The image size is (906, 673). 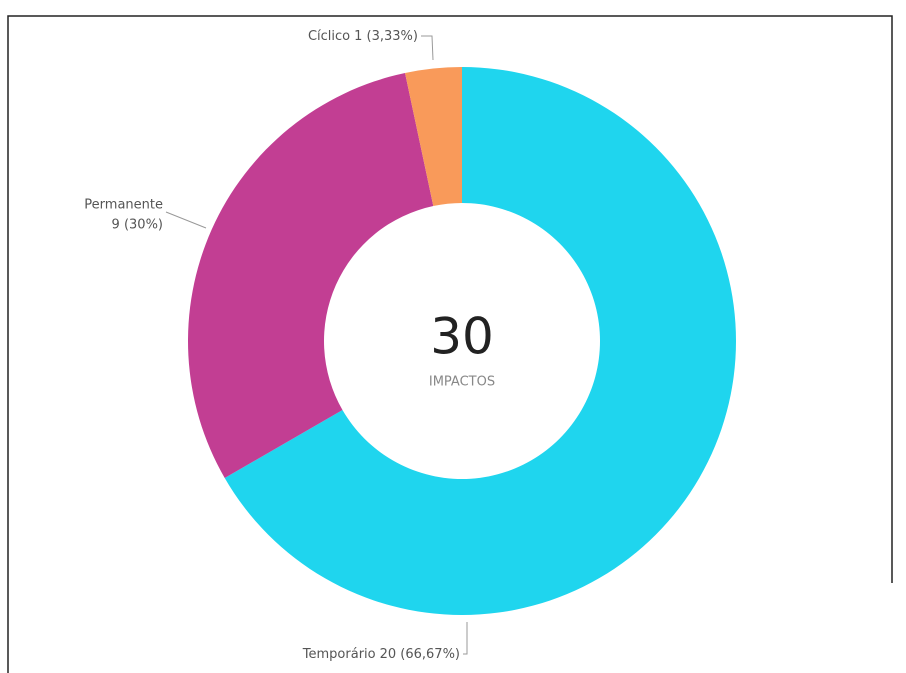 I want to click on label-value: 20 (66,67%), so click(x=420, y=654).